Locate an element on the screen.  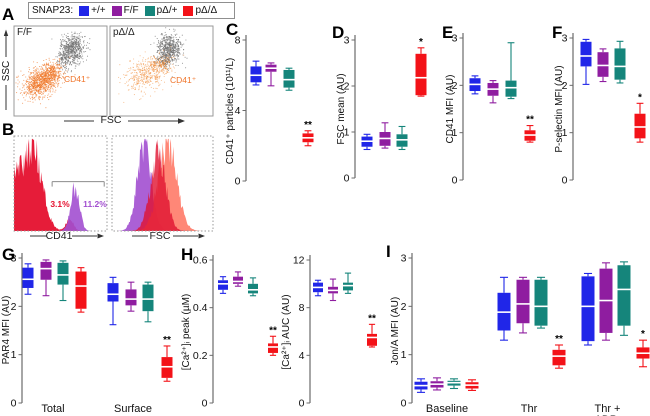
box-C-g0-+/+ is located at coordinates (256, 74).